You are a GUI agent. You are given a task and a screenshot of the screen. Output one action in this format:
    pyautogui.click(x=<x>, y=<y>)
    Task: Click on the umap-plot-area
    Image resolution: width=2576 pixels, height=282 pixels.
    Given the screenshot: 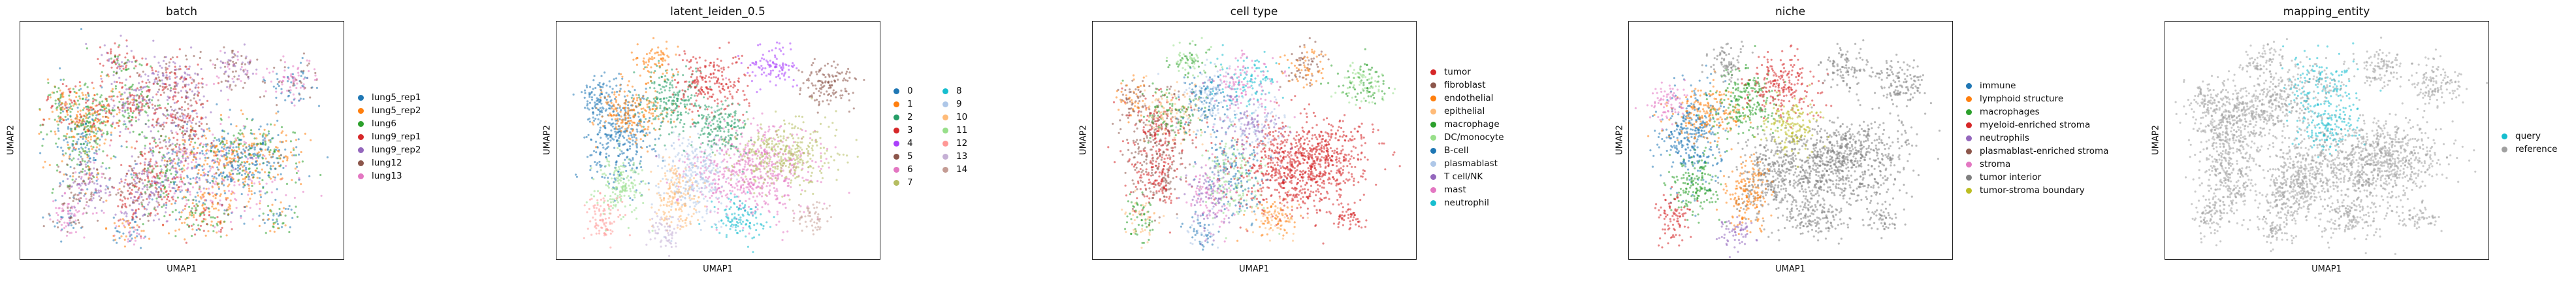 What is the action you would take?
    pyautogui.click(x=182, y=140)
    